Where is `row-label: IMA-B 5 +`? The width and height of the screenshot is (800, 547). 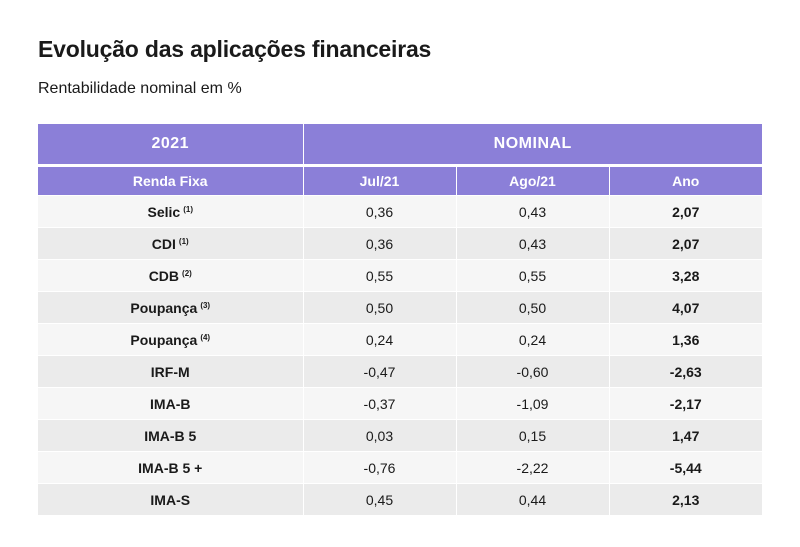 row-label: IMA-B 5 + is located at coordinates (170, 467).